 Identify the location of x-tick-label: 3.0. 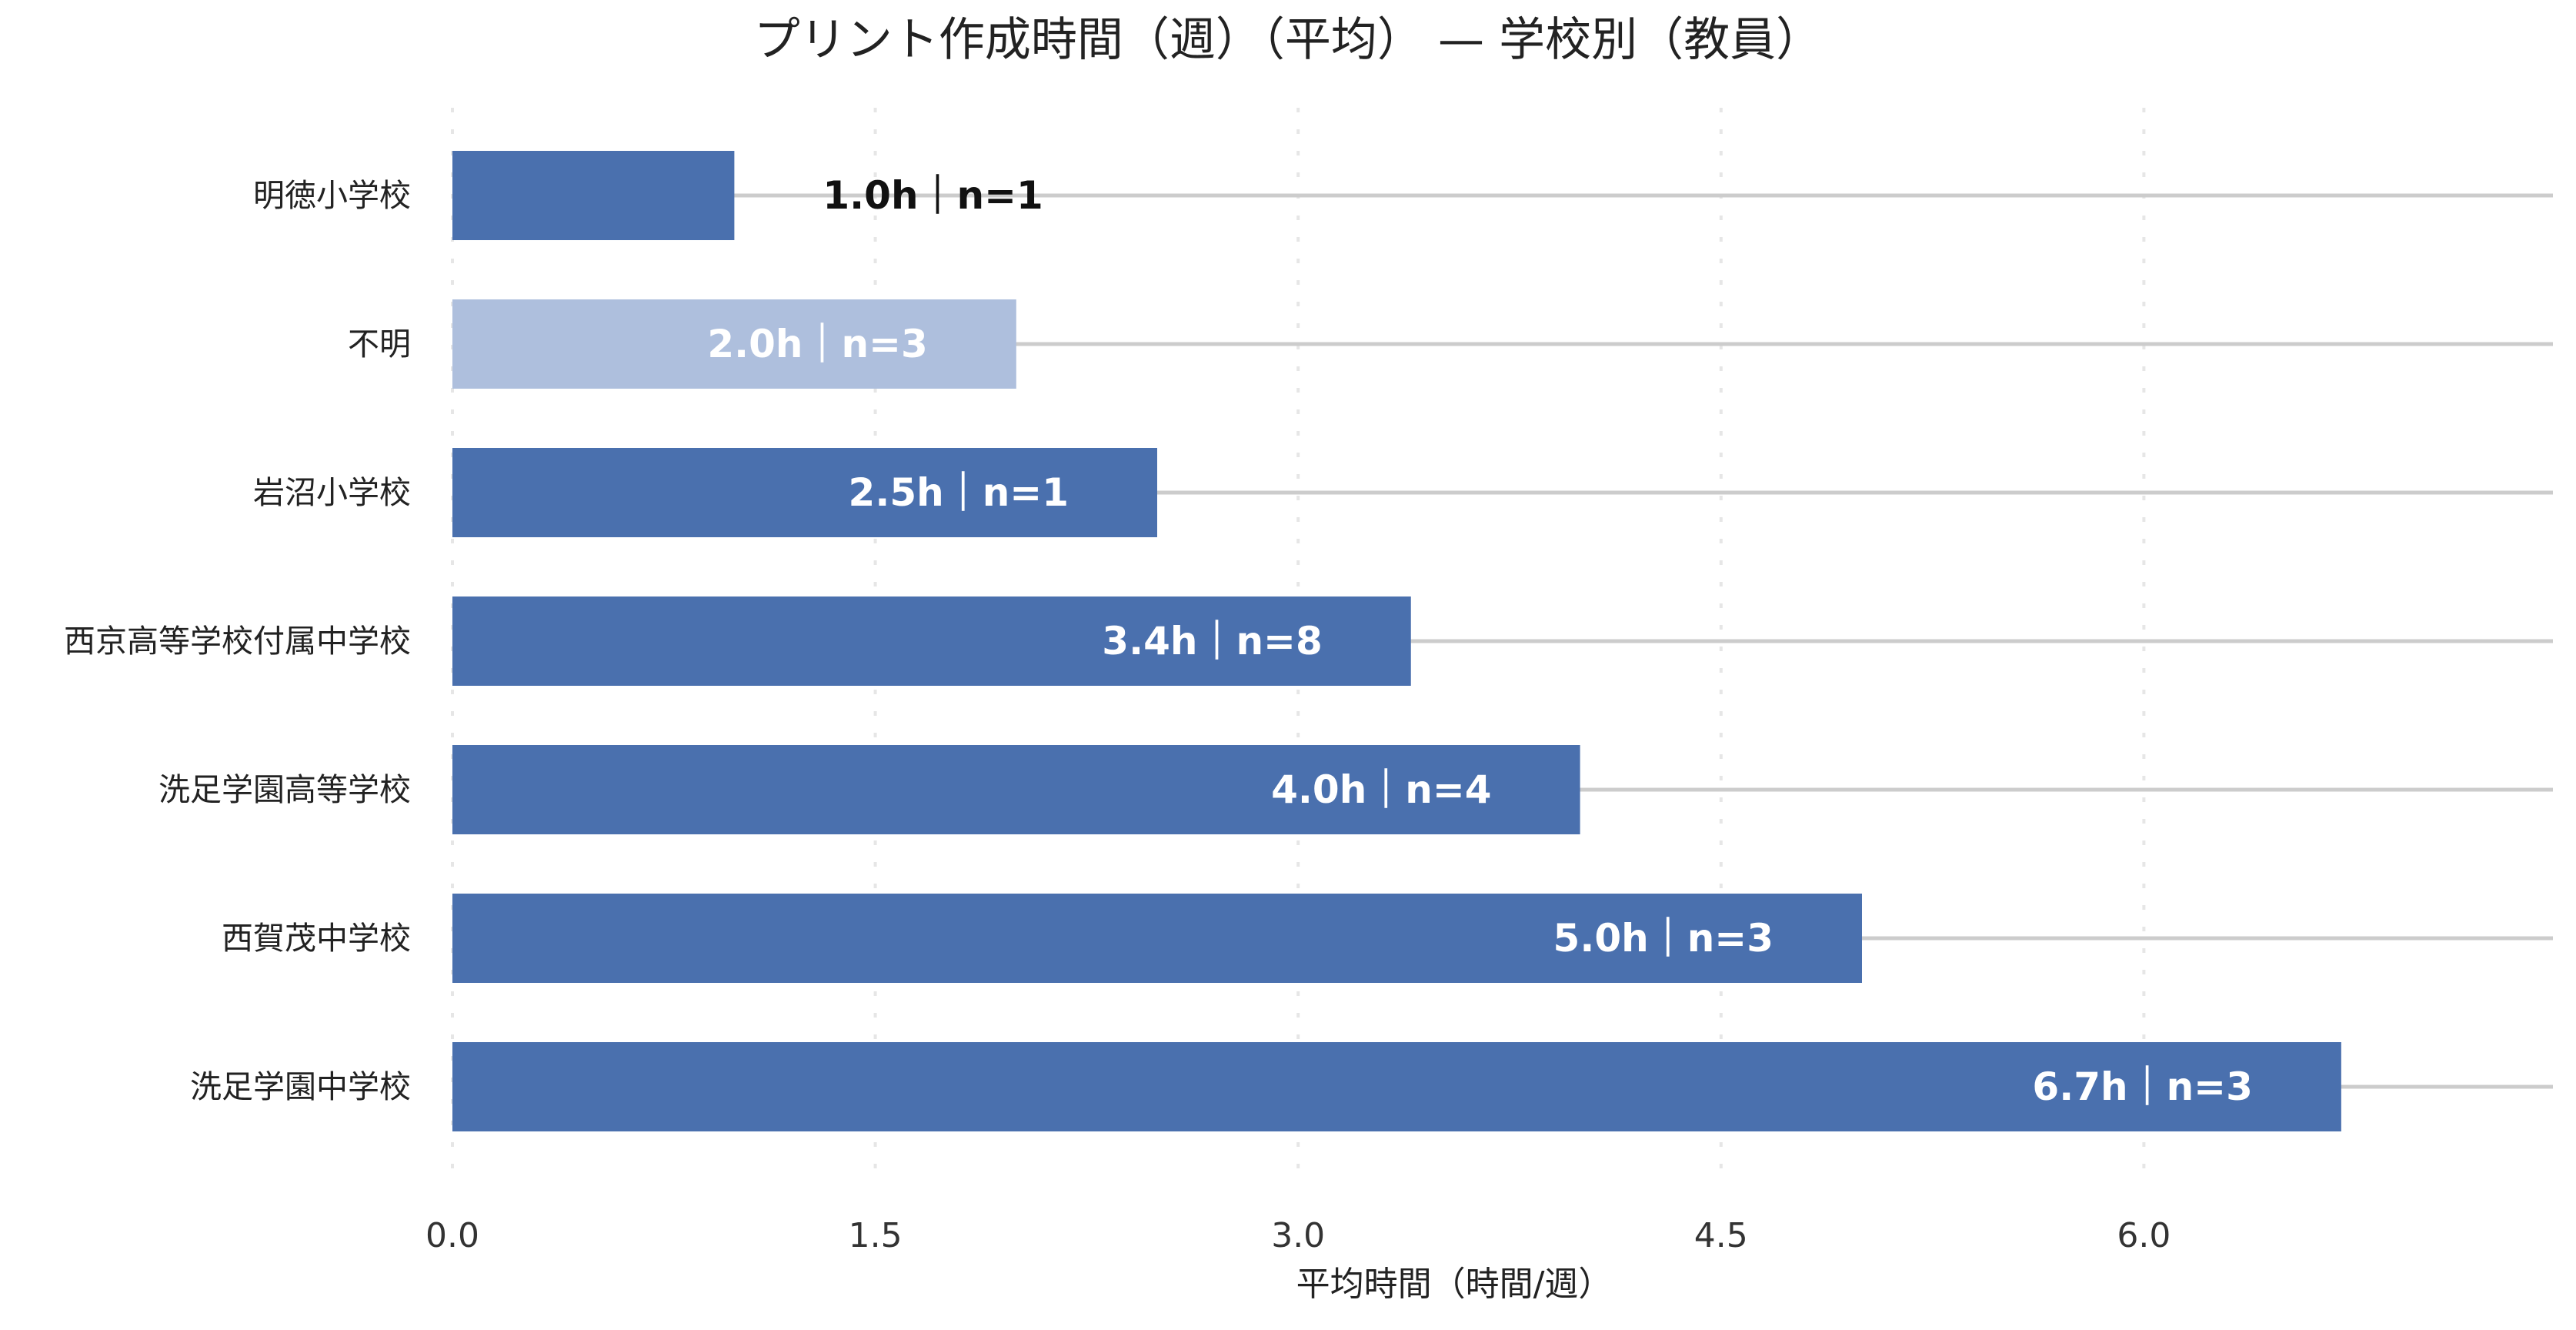
(1298, 1236).